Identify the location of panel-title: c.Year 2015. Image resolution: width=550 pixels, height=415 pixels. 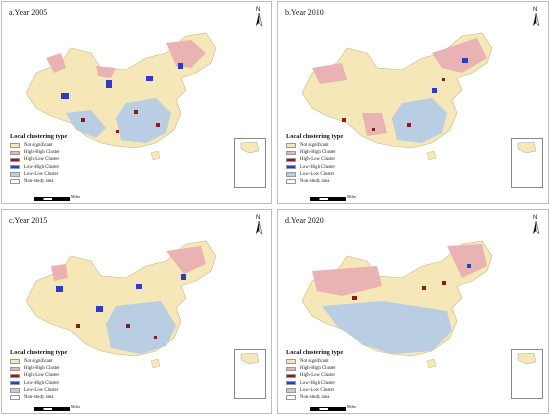
(28, 220).